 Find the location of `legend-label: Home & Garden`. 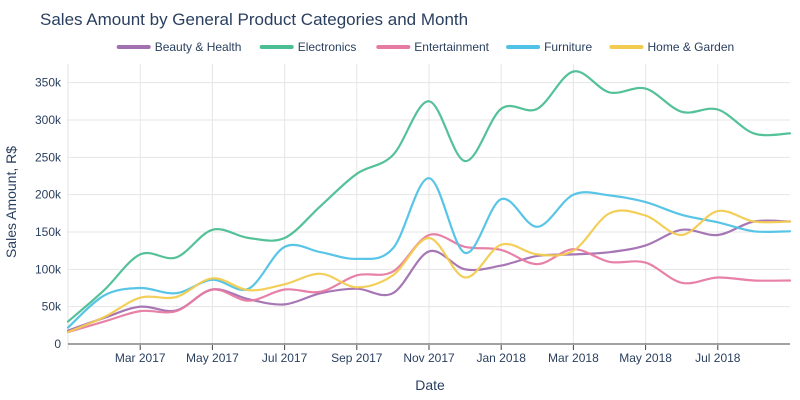

legend-label: Home & Garden is located at coordinates (691, 47).